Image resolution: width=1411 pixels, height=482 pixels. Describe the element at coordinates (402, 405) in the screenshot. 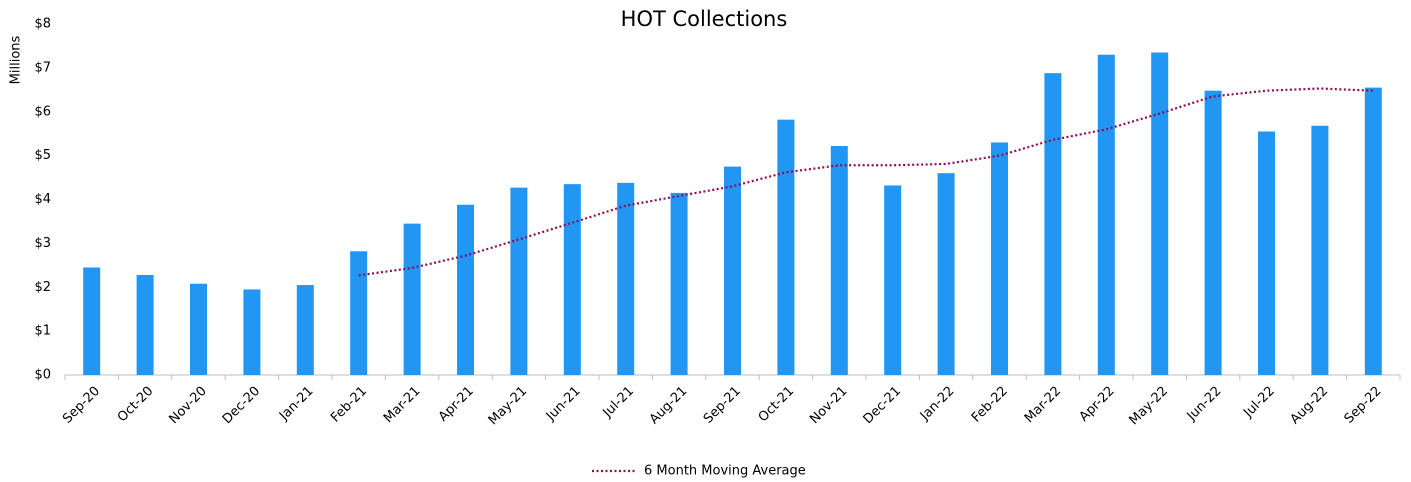

I see `x-tick-label: Mar-21` at that location.